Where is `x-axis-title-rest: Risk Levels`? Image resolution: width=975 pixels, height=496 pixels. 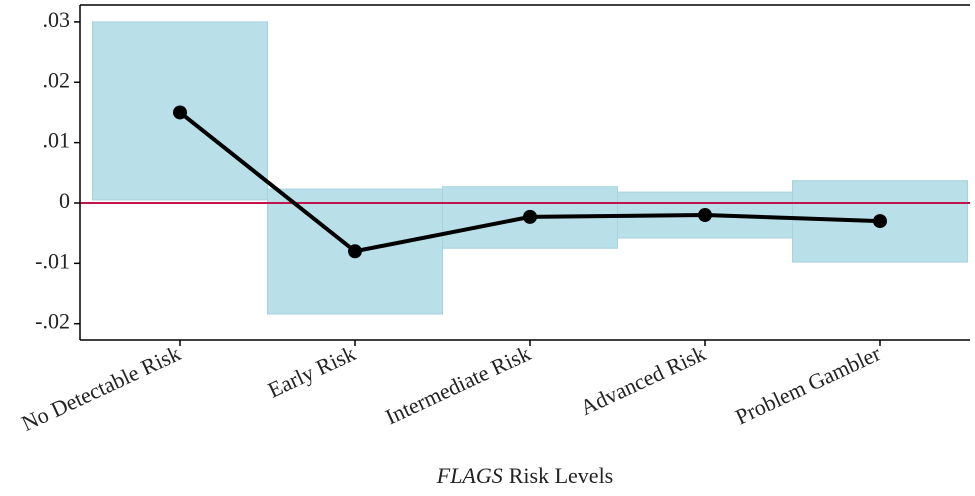
x-axis-title-rest: Risk Levels is located at coordinates (561, 475).